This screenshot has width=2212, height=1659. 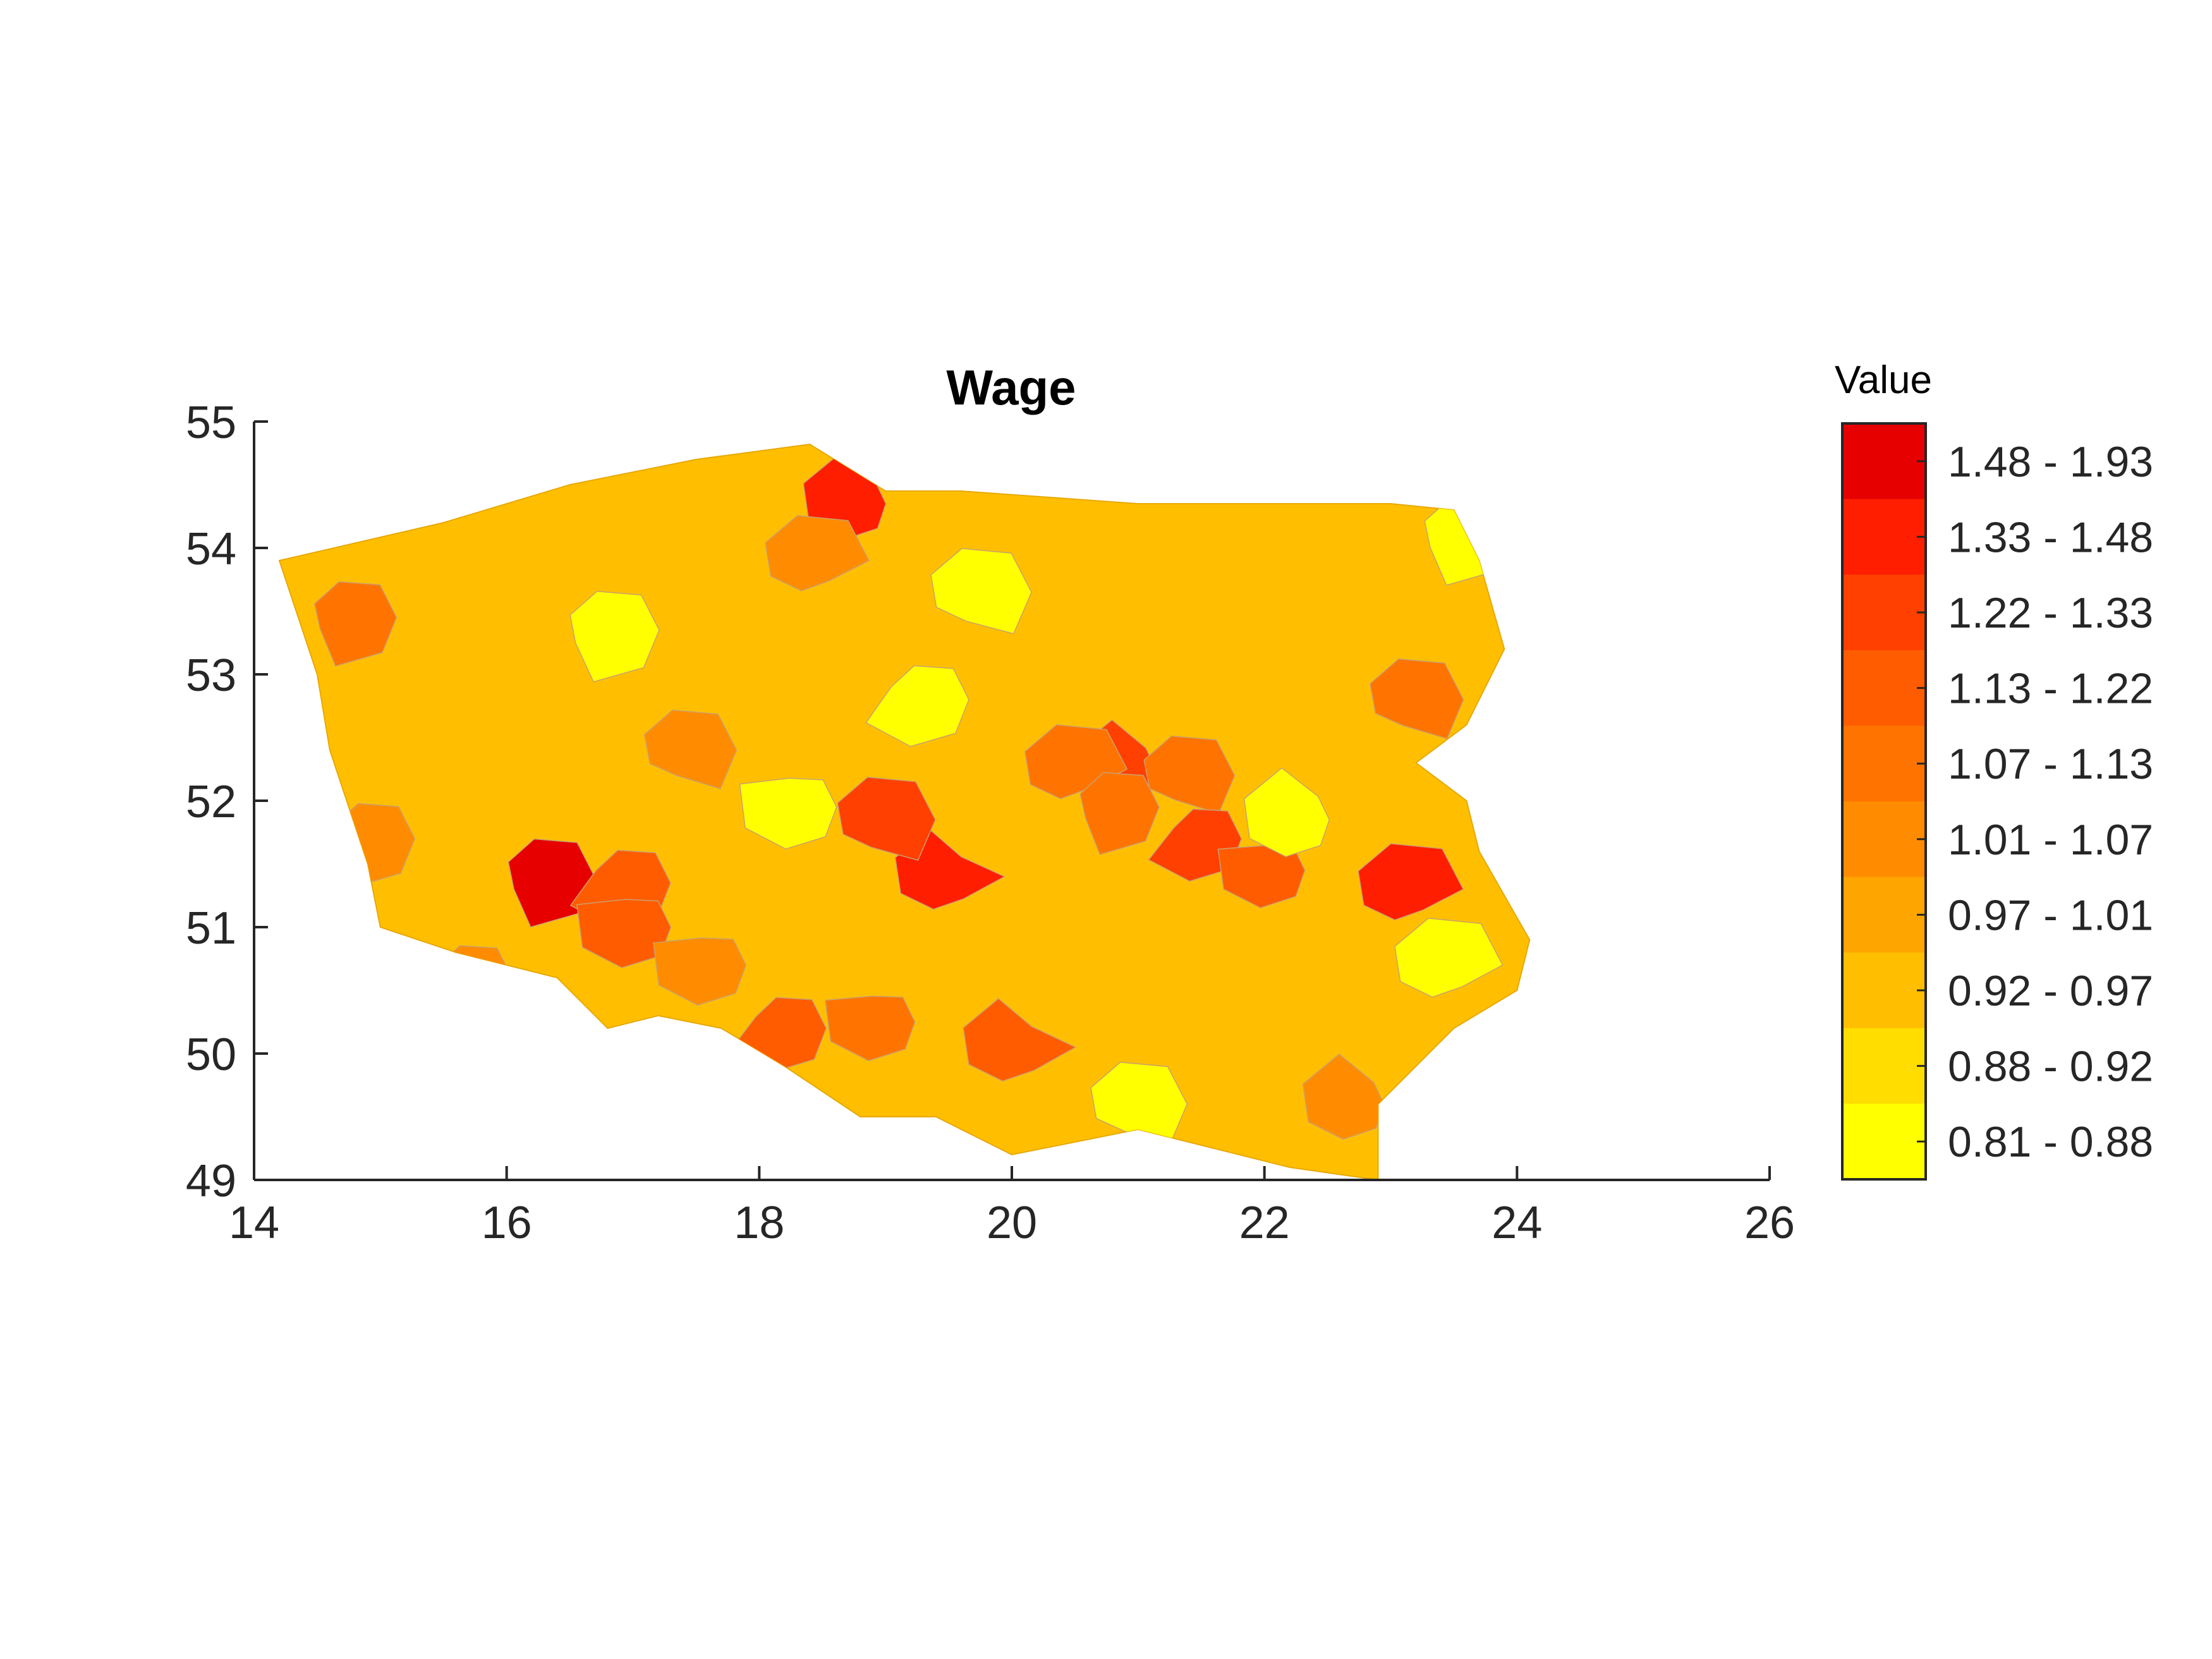 What do you see at coordinates (211, 802) in the screenshot?
I see `y-tick-label: 52` at bounding box center [211, 802].